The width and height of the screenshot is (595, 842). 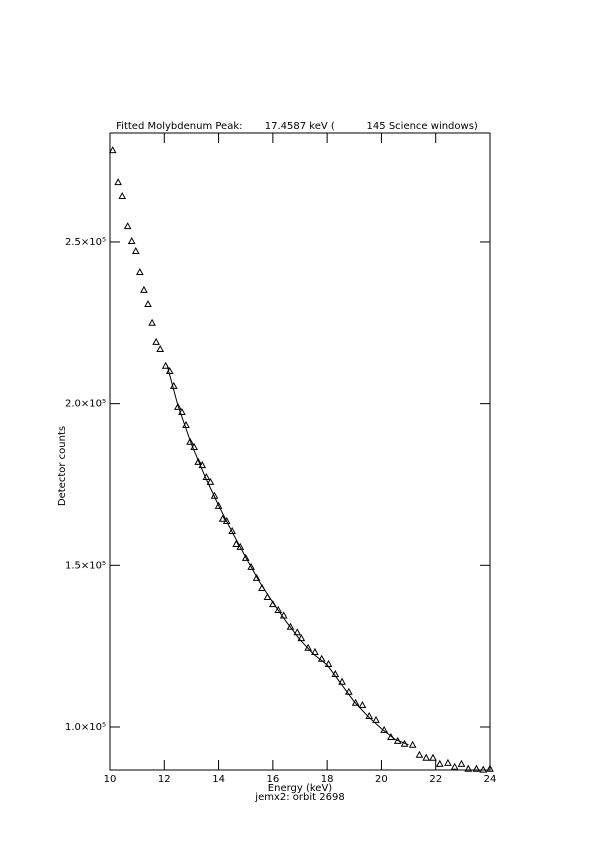 What do you see at coordinates (85, 242) in the screenshot?
I see `y-tick-label: 2.5×10⁵` at bounding box center [85, 242].